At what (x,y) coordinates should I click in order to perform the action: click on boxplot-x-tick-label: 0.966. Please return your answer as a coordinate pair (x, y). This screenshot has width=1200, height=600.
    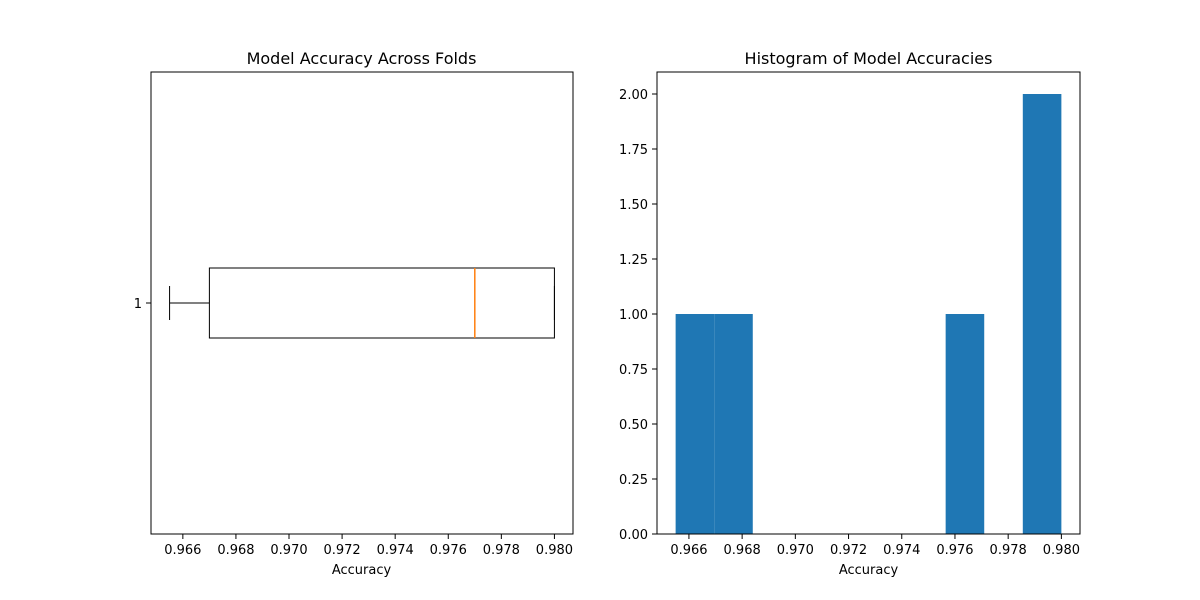
    Looking at the image, I should click on (182, 550).